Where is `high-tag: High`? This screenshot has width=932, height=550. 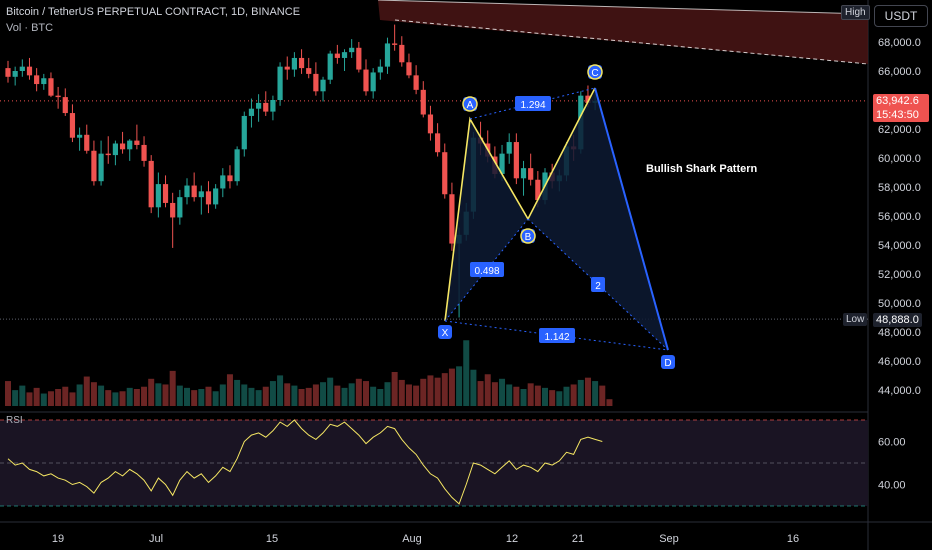
high-tag: High is located at coordinates (855, 12).